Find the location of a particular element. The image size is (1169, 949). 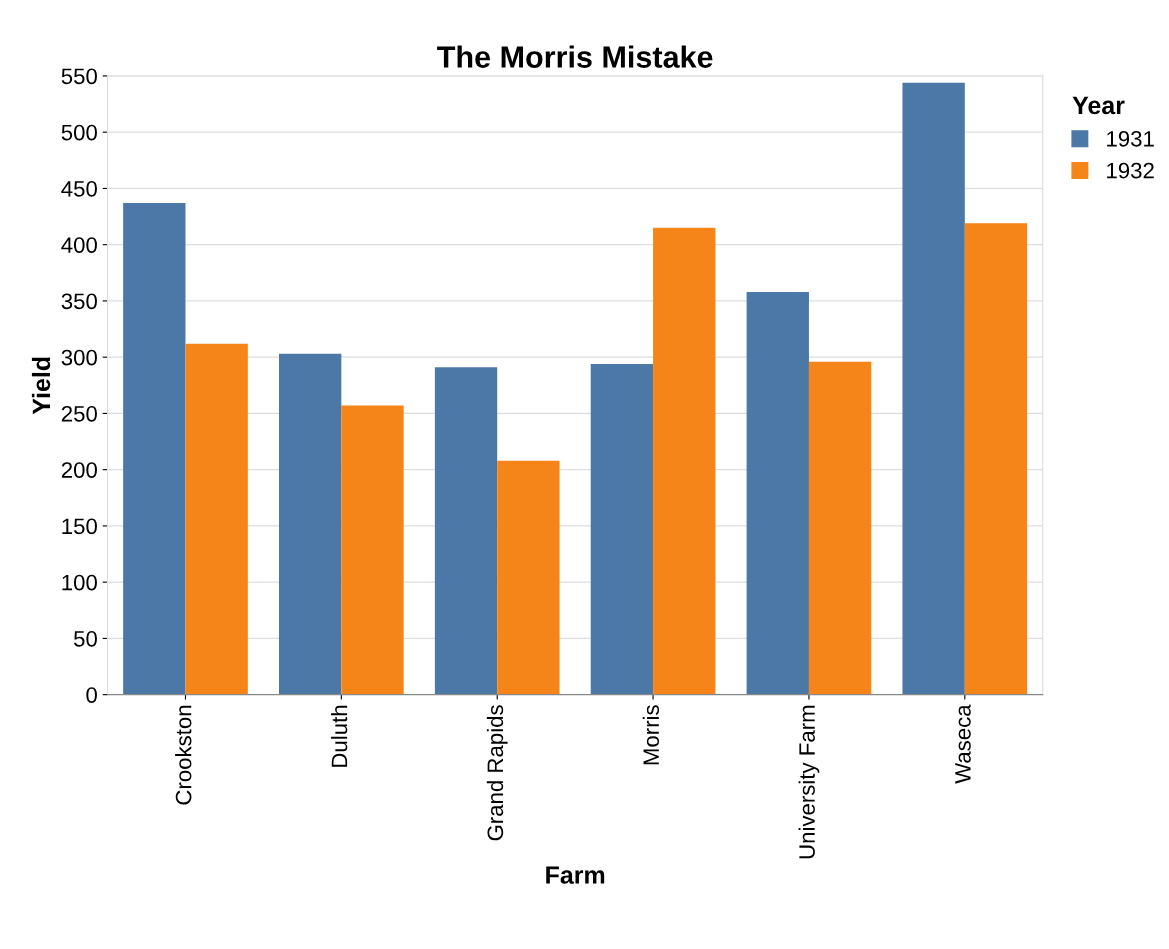

x-tick-label: Morris is located at coordinates (651, 735).